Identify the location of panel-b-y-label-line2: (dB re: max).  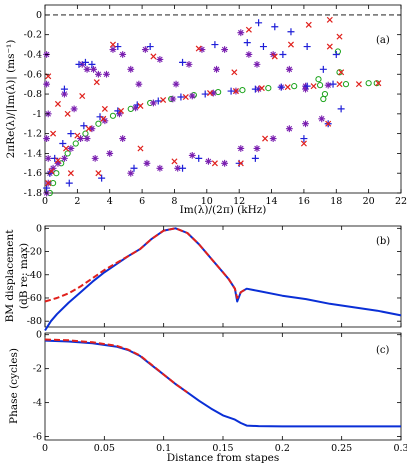
(24, 276).